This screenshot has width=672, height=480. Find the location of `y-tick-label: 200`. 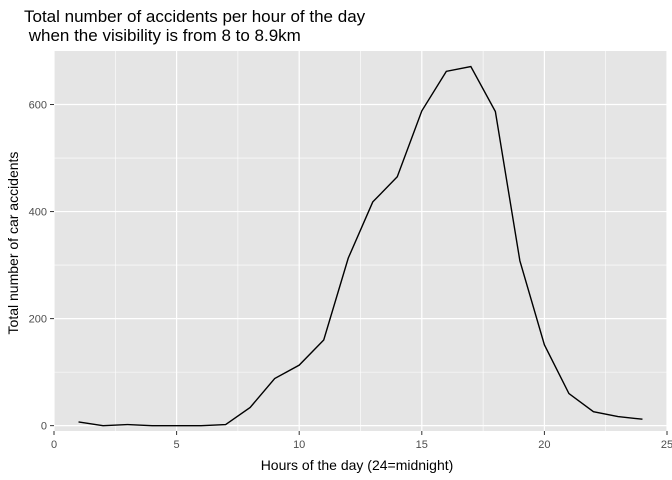

y-tick-label: 200 is located at coordinates (38, 320).